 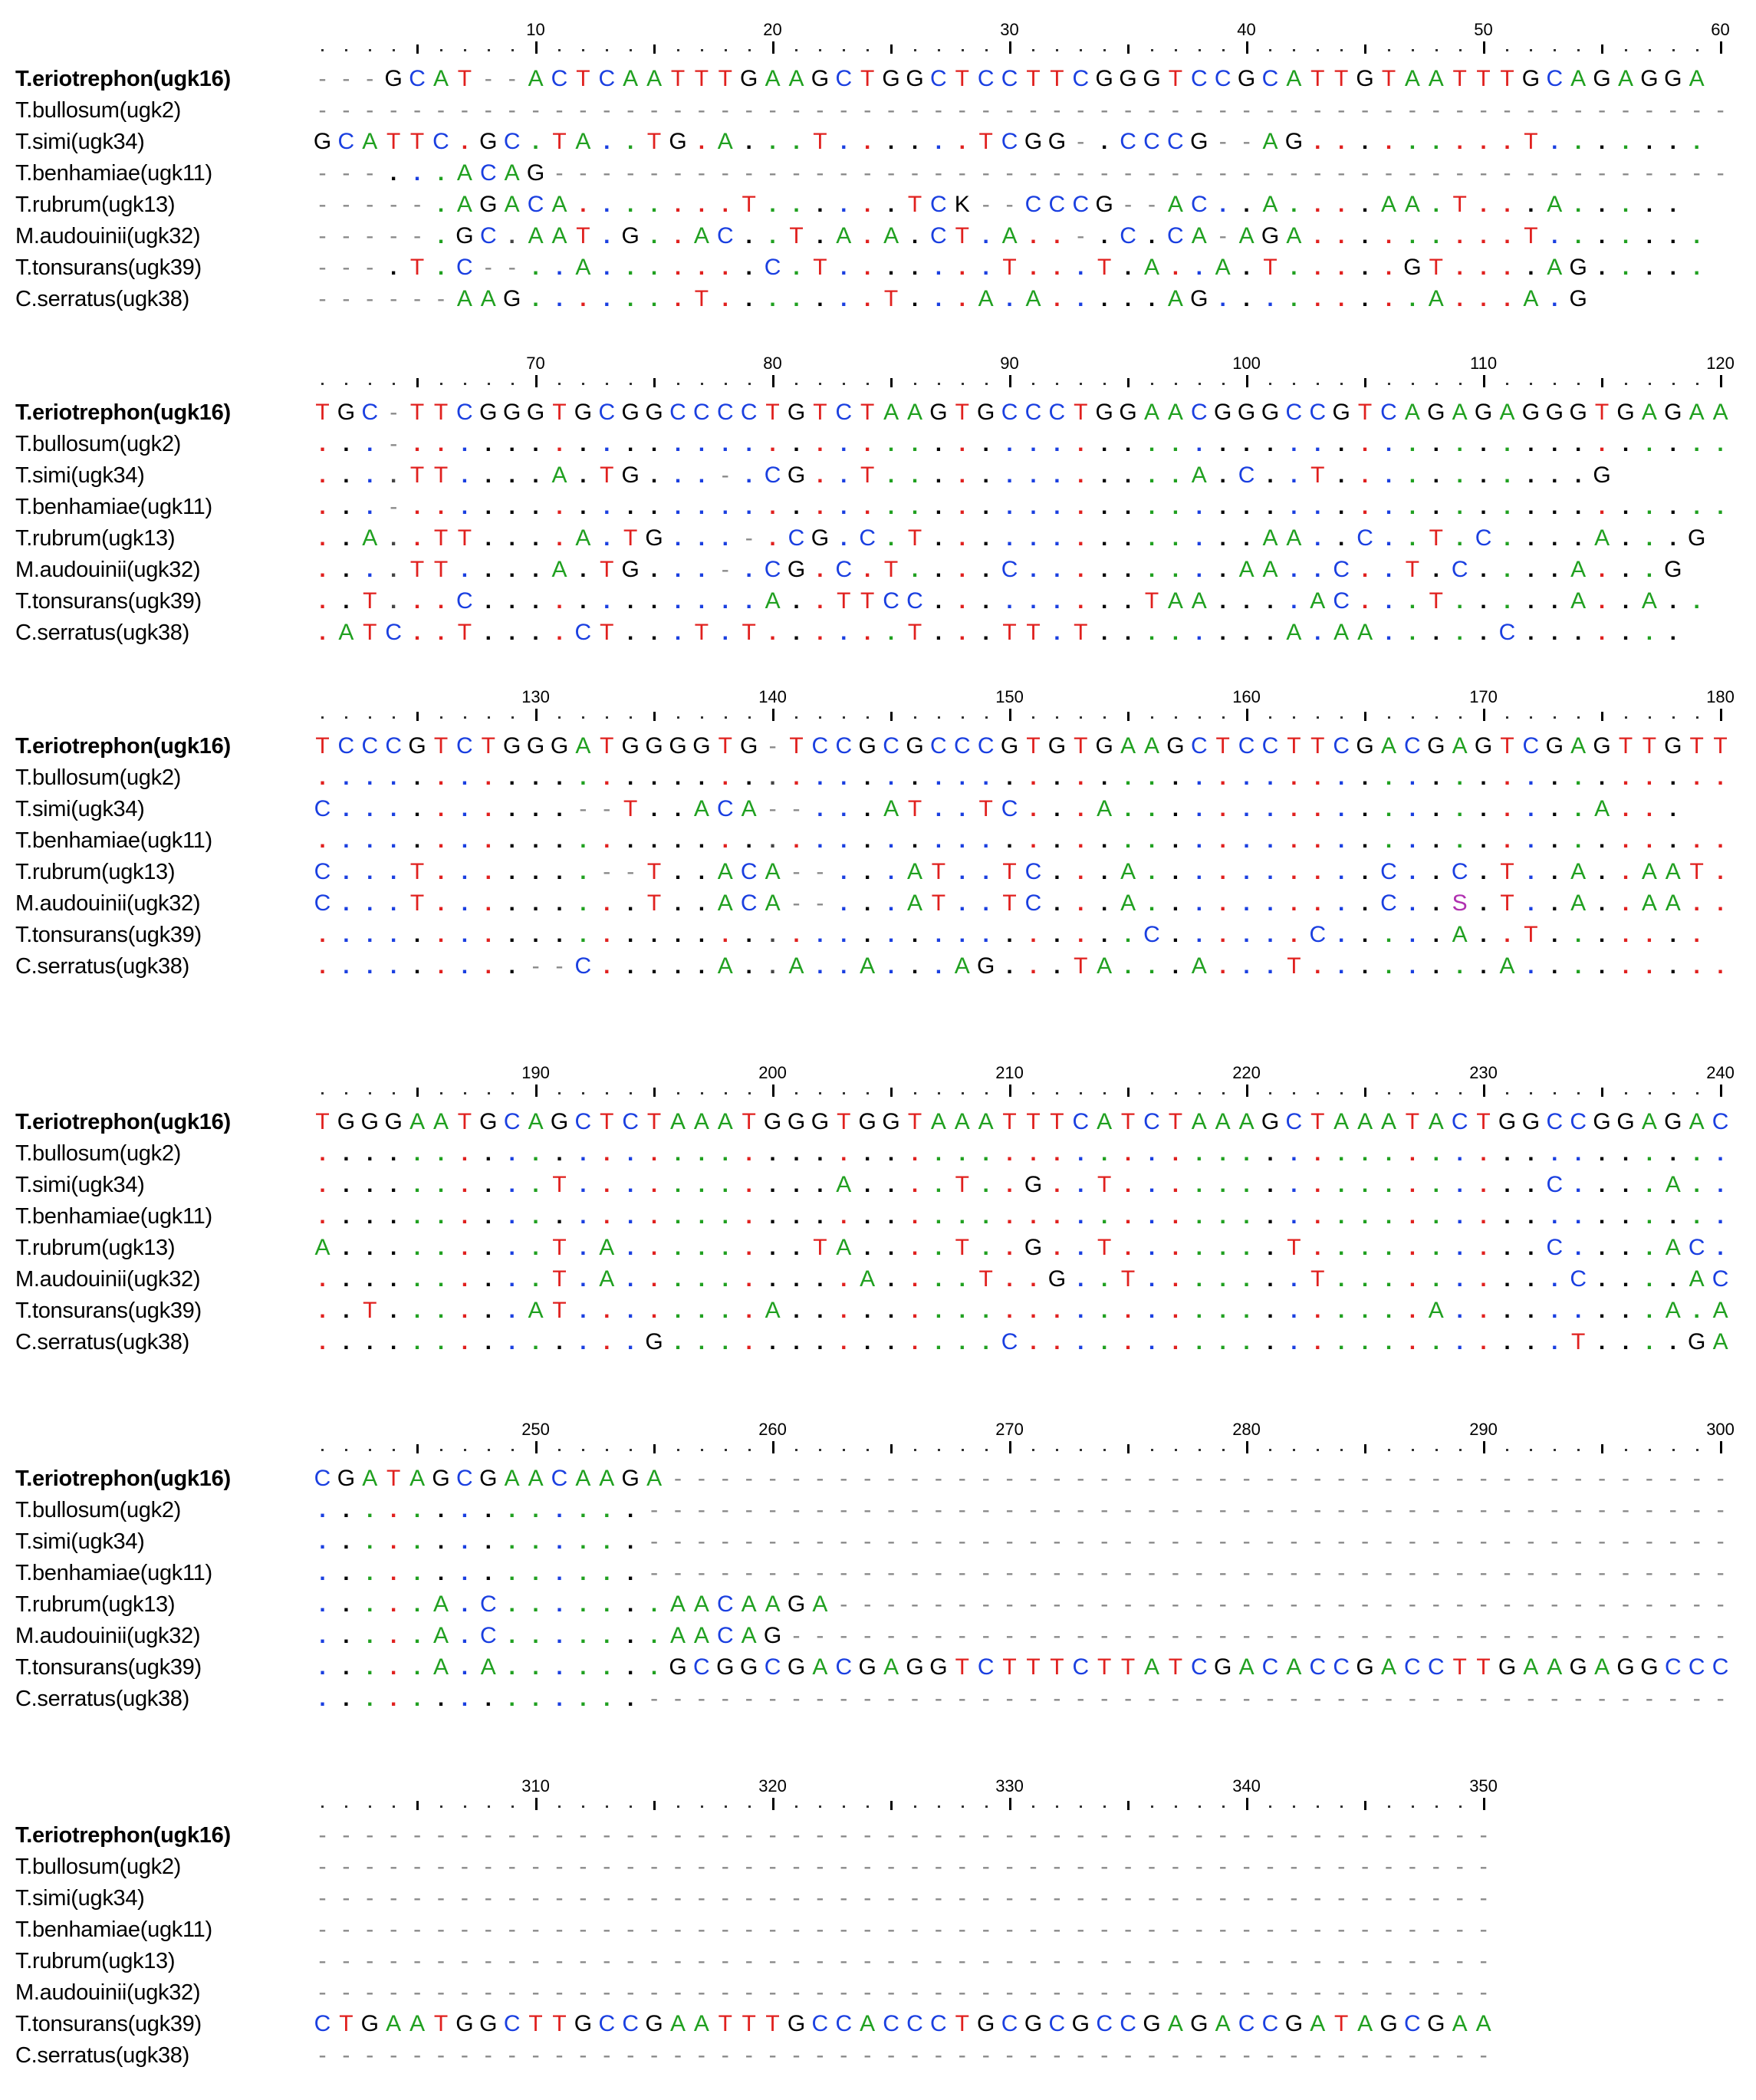 I want to click on taxon-label: T.simi(ugk34), so click(x=80, y=475).